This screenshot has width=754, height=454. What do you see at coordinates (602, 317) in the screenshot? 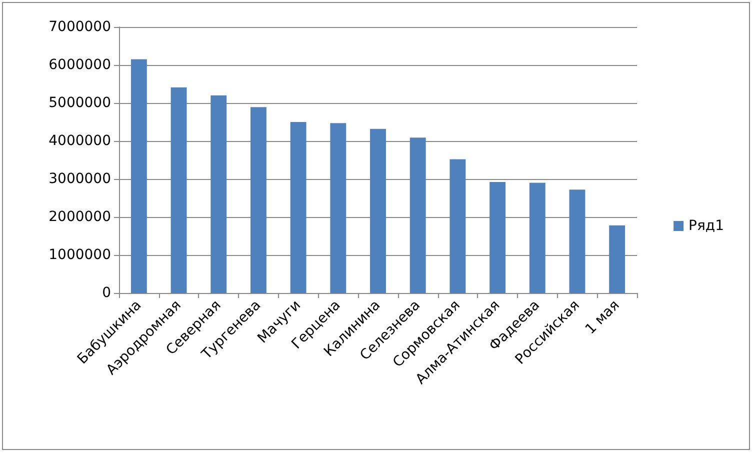
I see `x-tick-label: 1 мая` at bounding box center [602, 317].